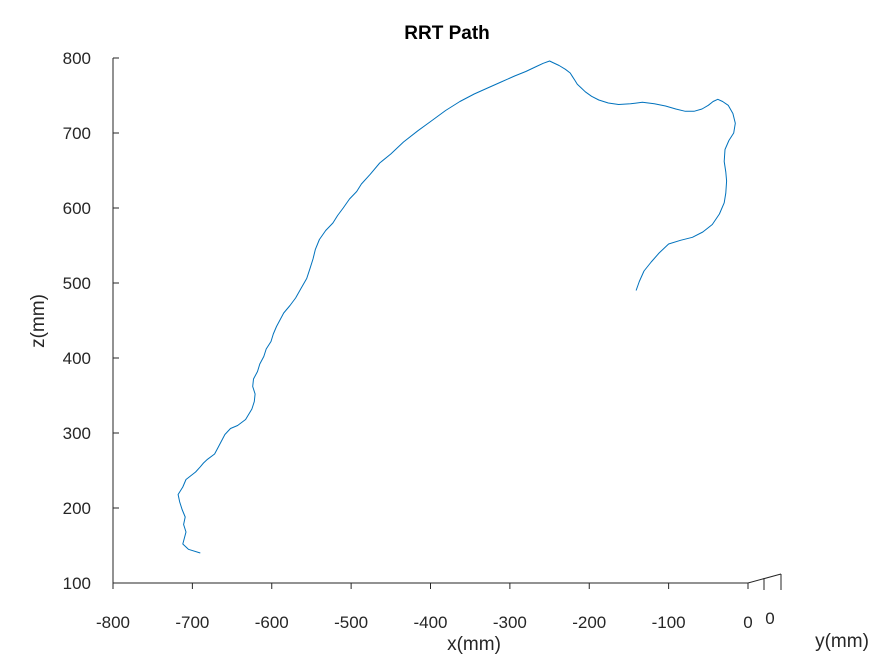 The width and height of the screenshot is (875, 661). What do you see at coordinates (747, 622) in the screenshot?
I see `x-tick-label: 0` at bounding box center [747, 622].